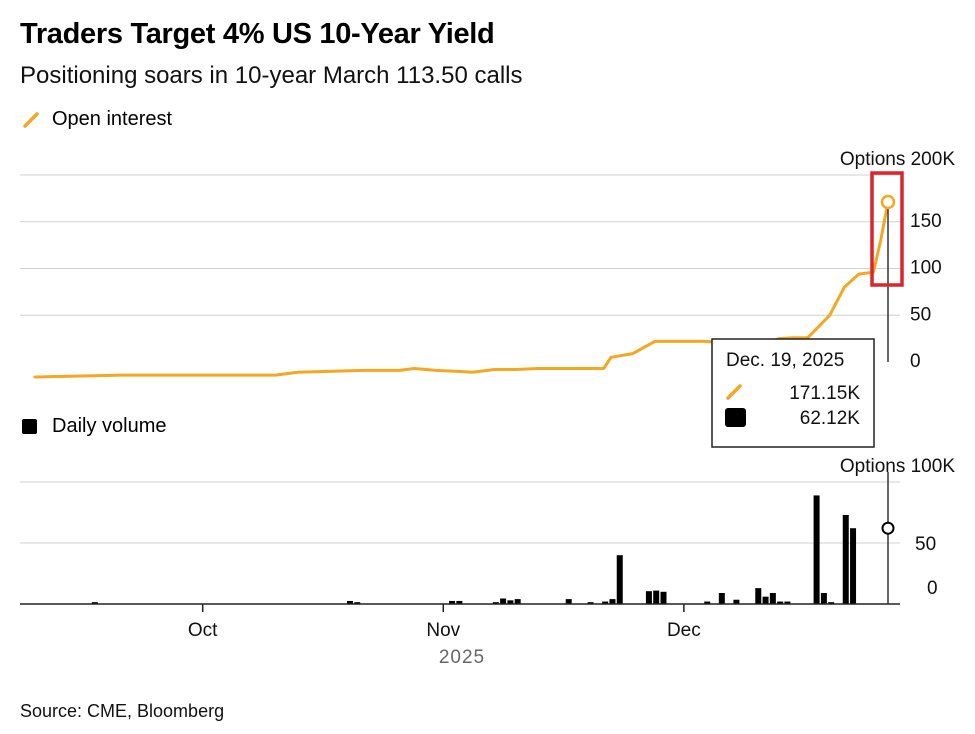 The width and height of the screenshot is (975, 734). I want to click on tooltip-open-interest: 171.15K, so click(824, 393).